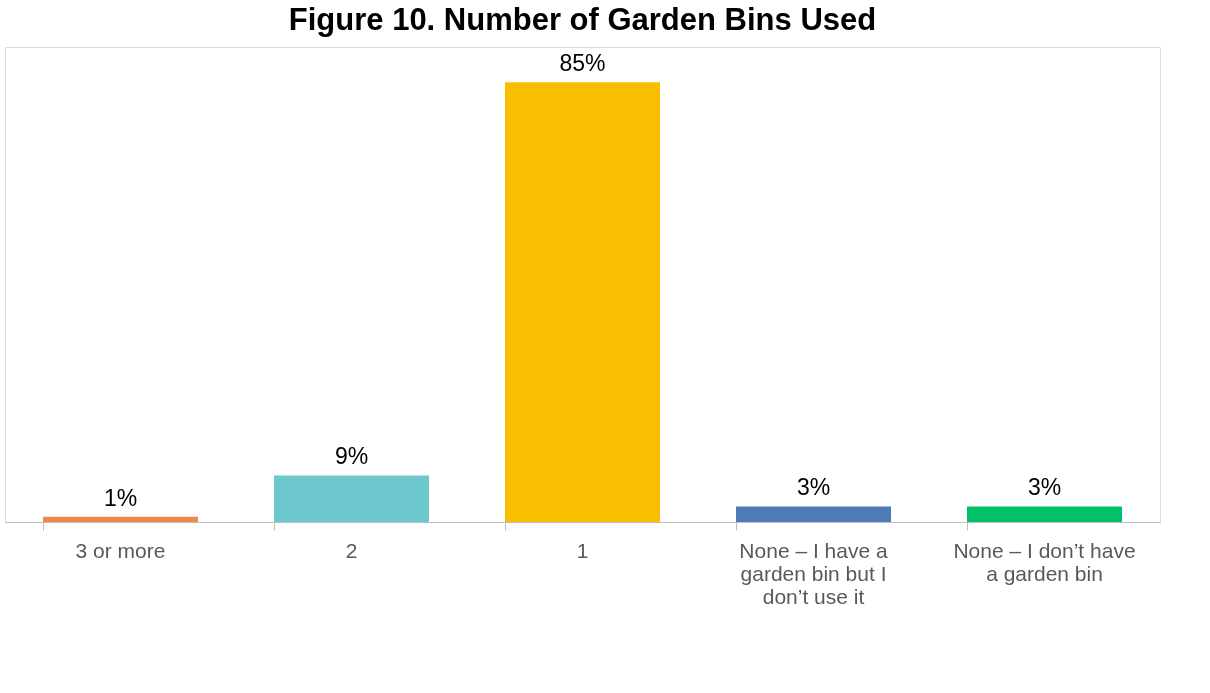  I want to click on data-label: 1%, so click(120, 497).